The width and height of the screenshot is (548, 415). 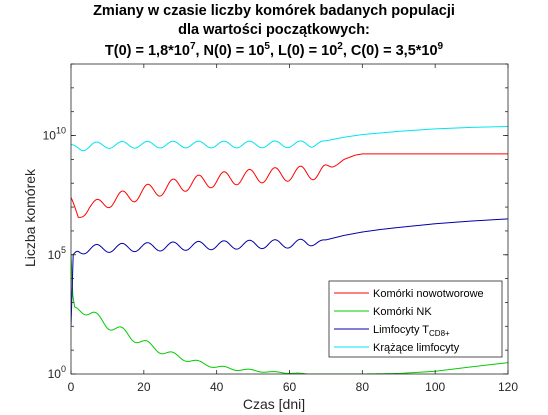 What do you see at coordinates (71, 387) in the screenshot?
I see `x-tick-label: 0` at bounding box center [71, 387].